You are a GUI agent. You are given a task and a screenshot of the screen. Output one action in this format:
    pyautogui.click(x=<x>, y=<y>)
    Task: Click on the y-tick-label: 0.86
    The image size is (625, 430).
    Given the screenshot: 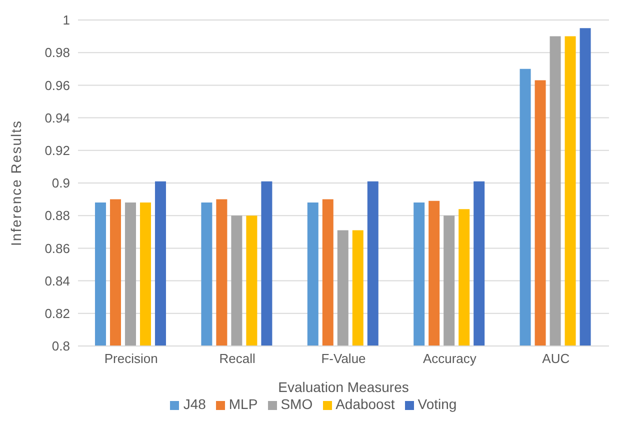 What is the action you would take?
    pyautogui.click(x=57, y=248)
    